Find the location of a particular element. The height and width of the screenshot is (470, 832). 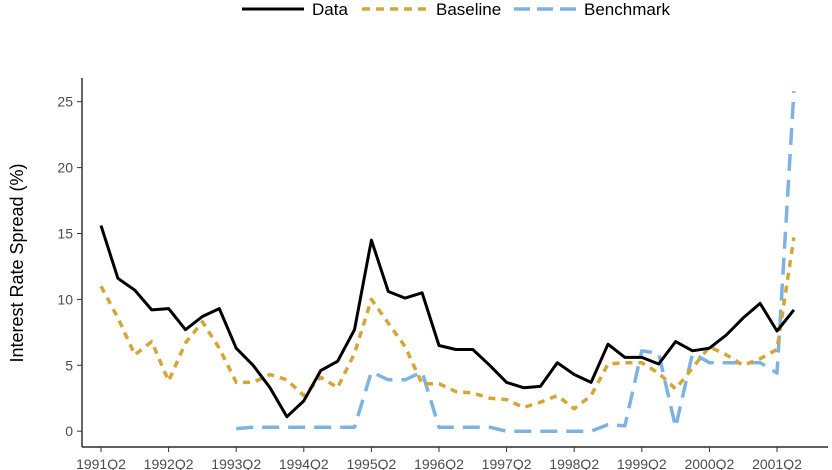

y-tick-label: 5 is located at coordinates (69, 365).